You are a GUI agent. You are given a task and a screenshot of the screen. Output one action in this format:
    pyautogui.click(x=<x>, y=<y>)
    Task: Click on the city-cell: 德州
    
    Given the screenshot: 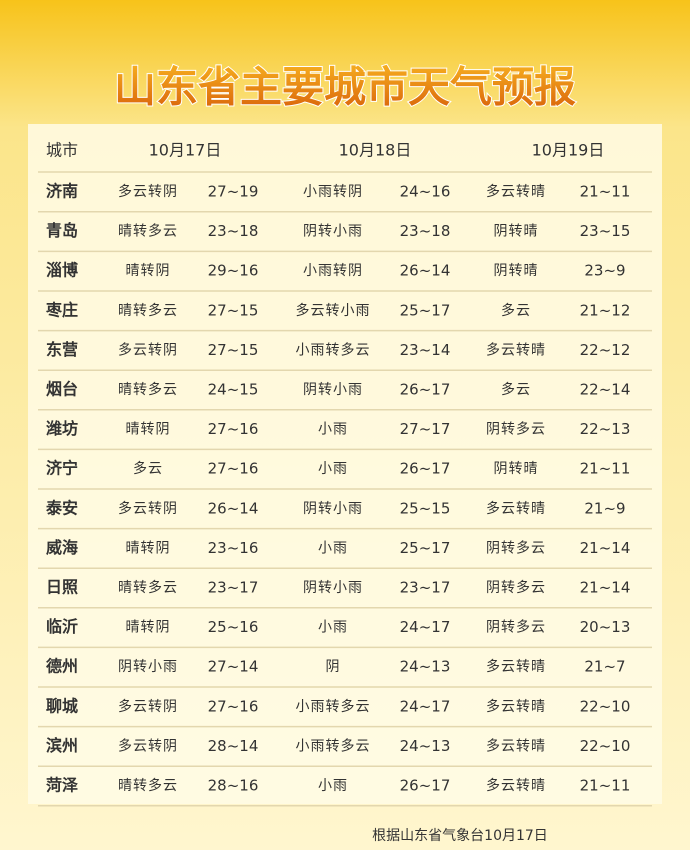 What is the action you would take?
    pyautogui.click(x=62, y=666)
    